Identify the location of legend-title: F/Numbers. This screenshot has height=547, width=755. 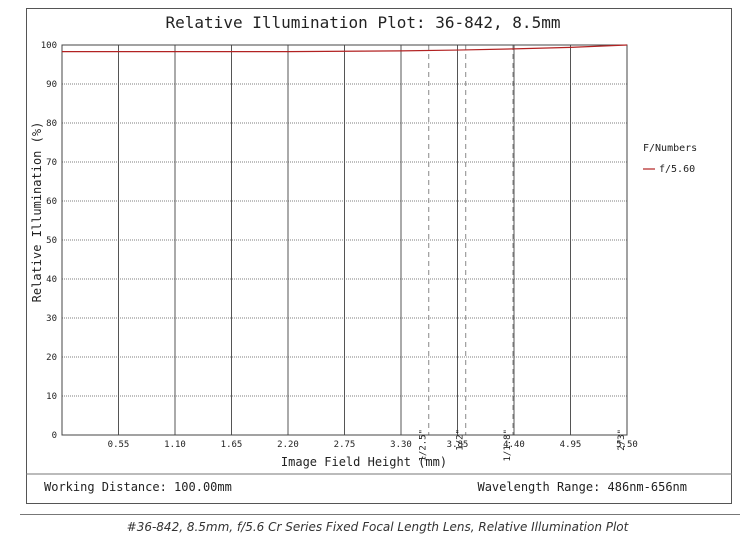
(670, 148).